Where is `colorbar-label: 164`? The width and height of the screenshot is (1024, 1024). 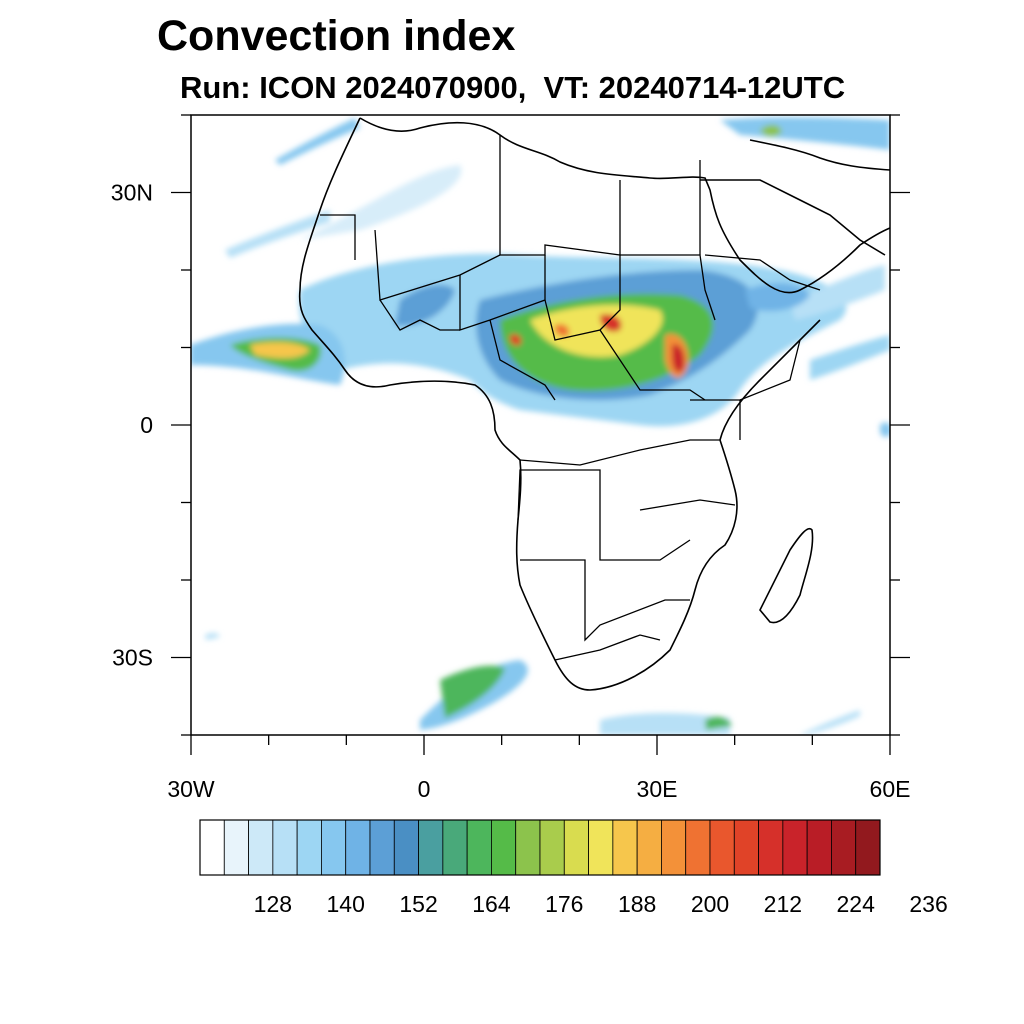 colorbar-label: 164 is located at coordinates (491, 904).